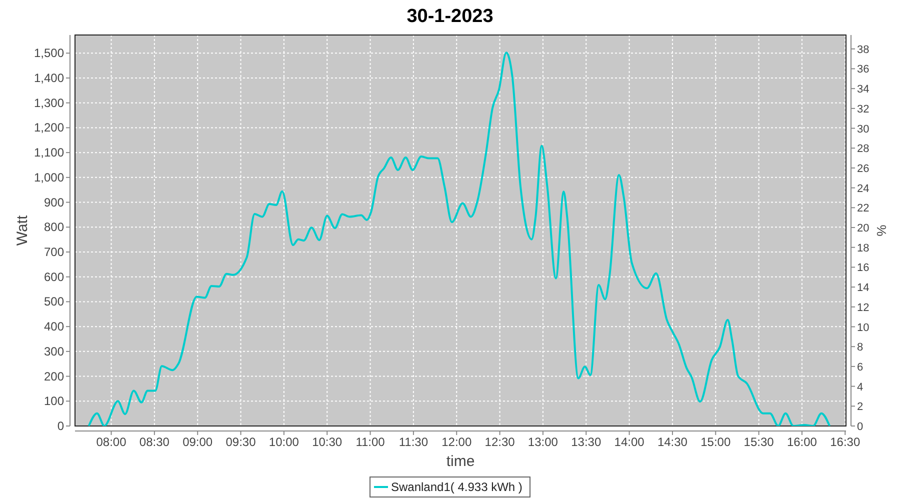 Image resolution: width=900 pixels, height=500 pixels. Describe the element at coordinates (22, 230) in the screenshot. I see `y-axis-title: Watt` at that location.